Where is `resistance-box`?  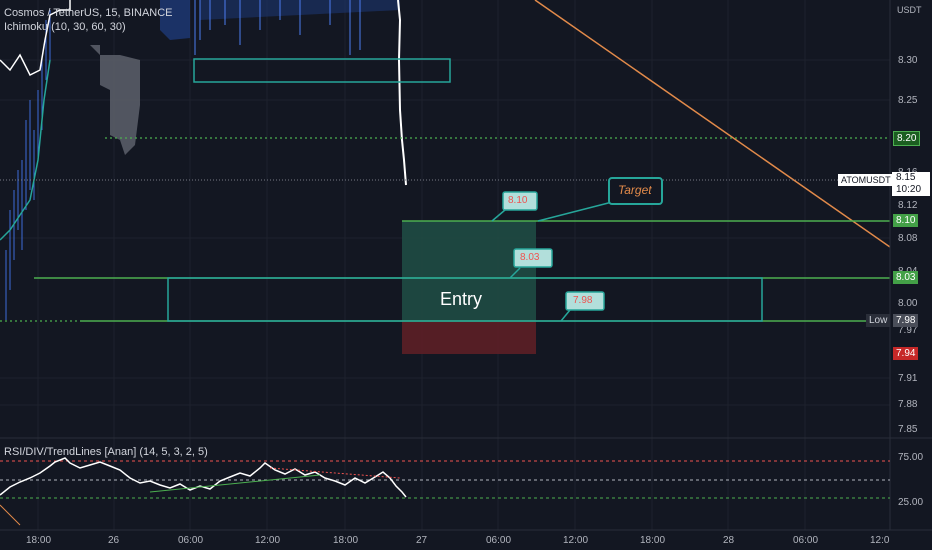
resistance-box is located at coordinates (322, 70).